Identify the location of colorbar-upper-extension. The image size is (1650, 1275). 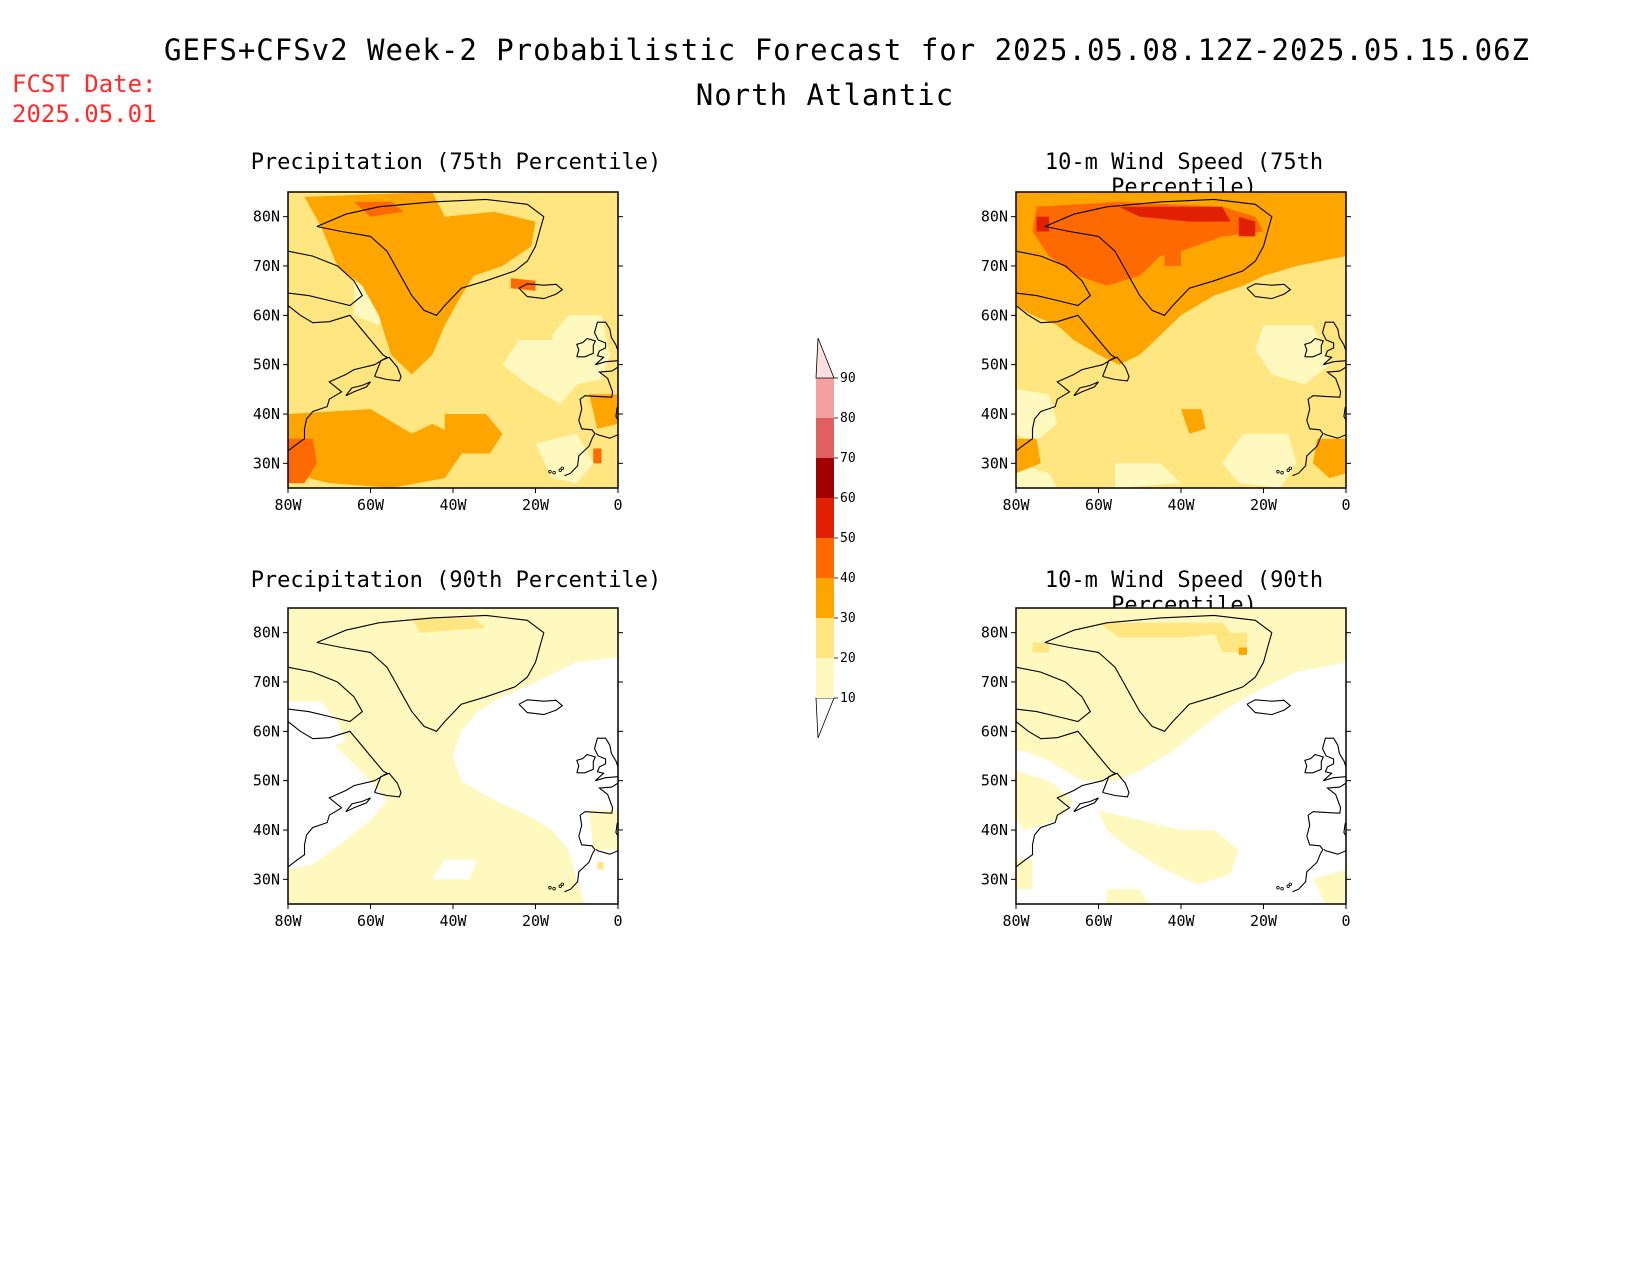
(825, 358).